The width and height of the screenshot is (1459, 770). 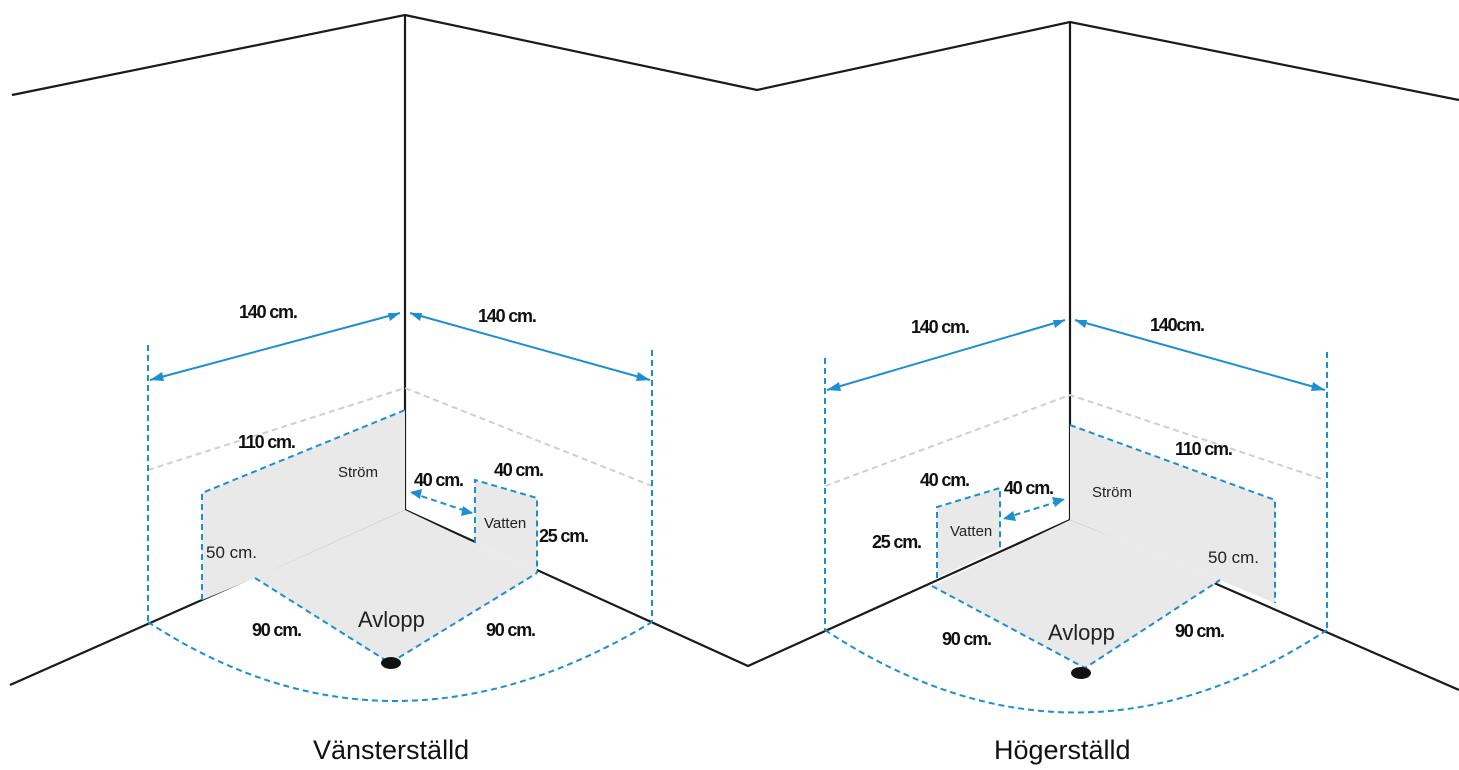 What do you see at coordinates (1233, 557) in the screenshot?
I see `right-dim-power-height: 50 cm.` at bounding box center [1233, 557].